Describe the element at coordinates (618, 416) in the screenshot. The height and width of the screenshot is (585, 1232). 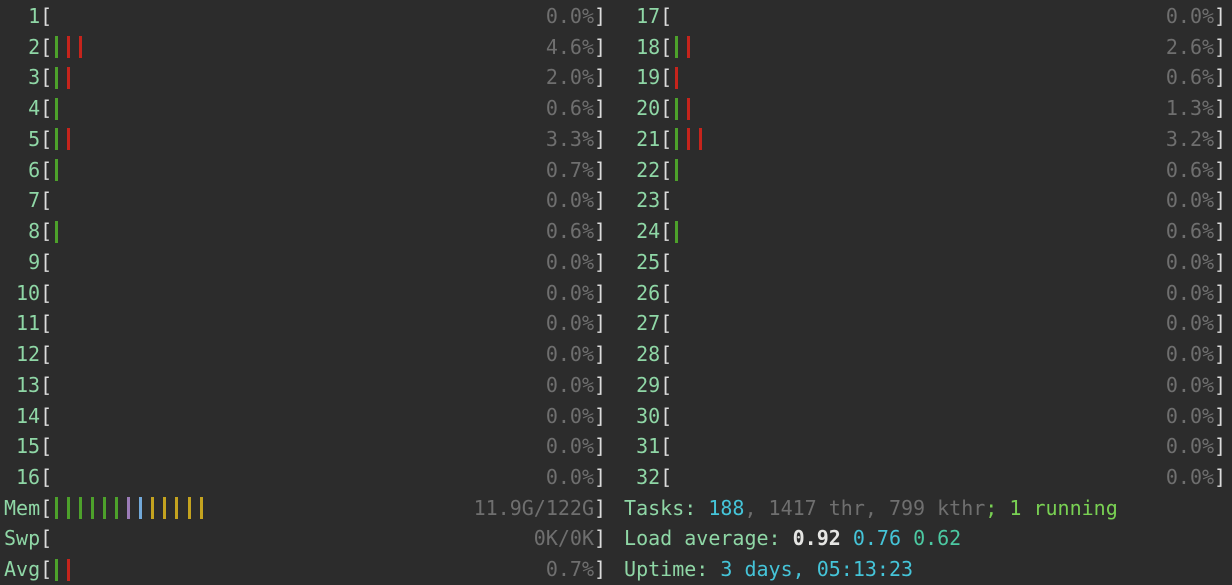
I see `cpu-row: 14[0.0%] 30[0.0%]` at that location.